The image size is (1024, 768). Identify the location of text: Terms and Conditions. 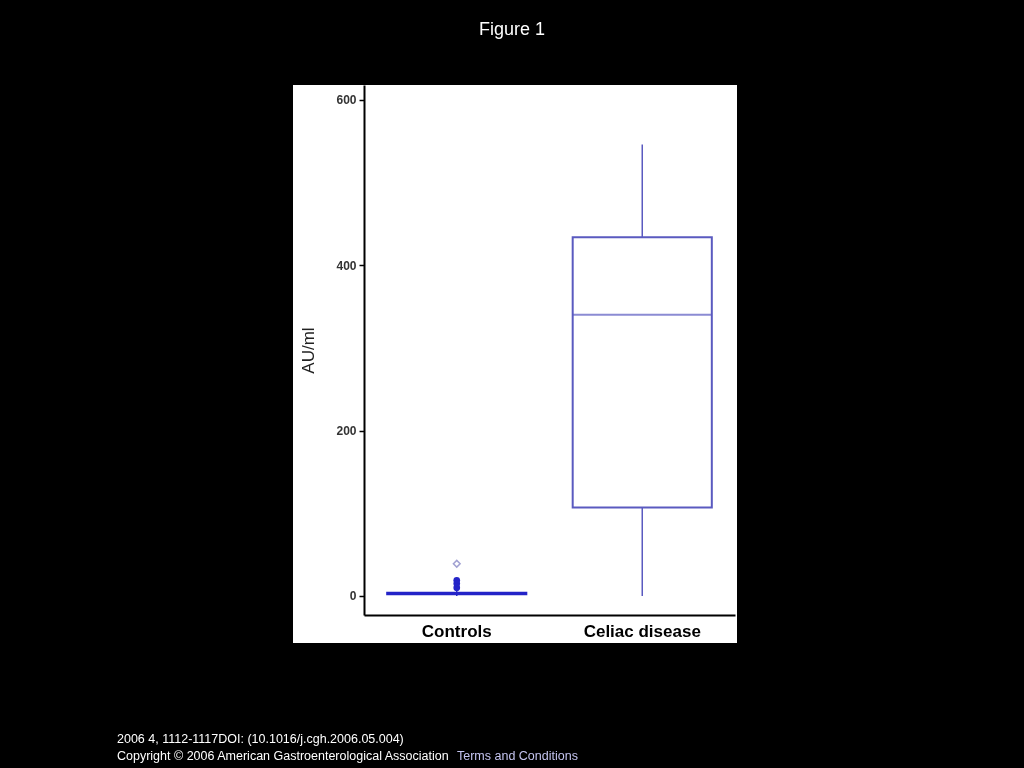
(517, 756).